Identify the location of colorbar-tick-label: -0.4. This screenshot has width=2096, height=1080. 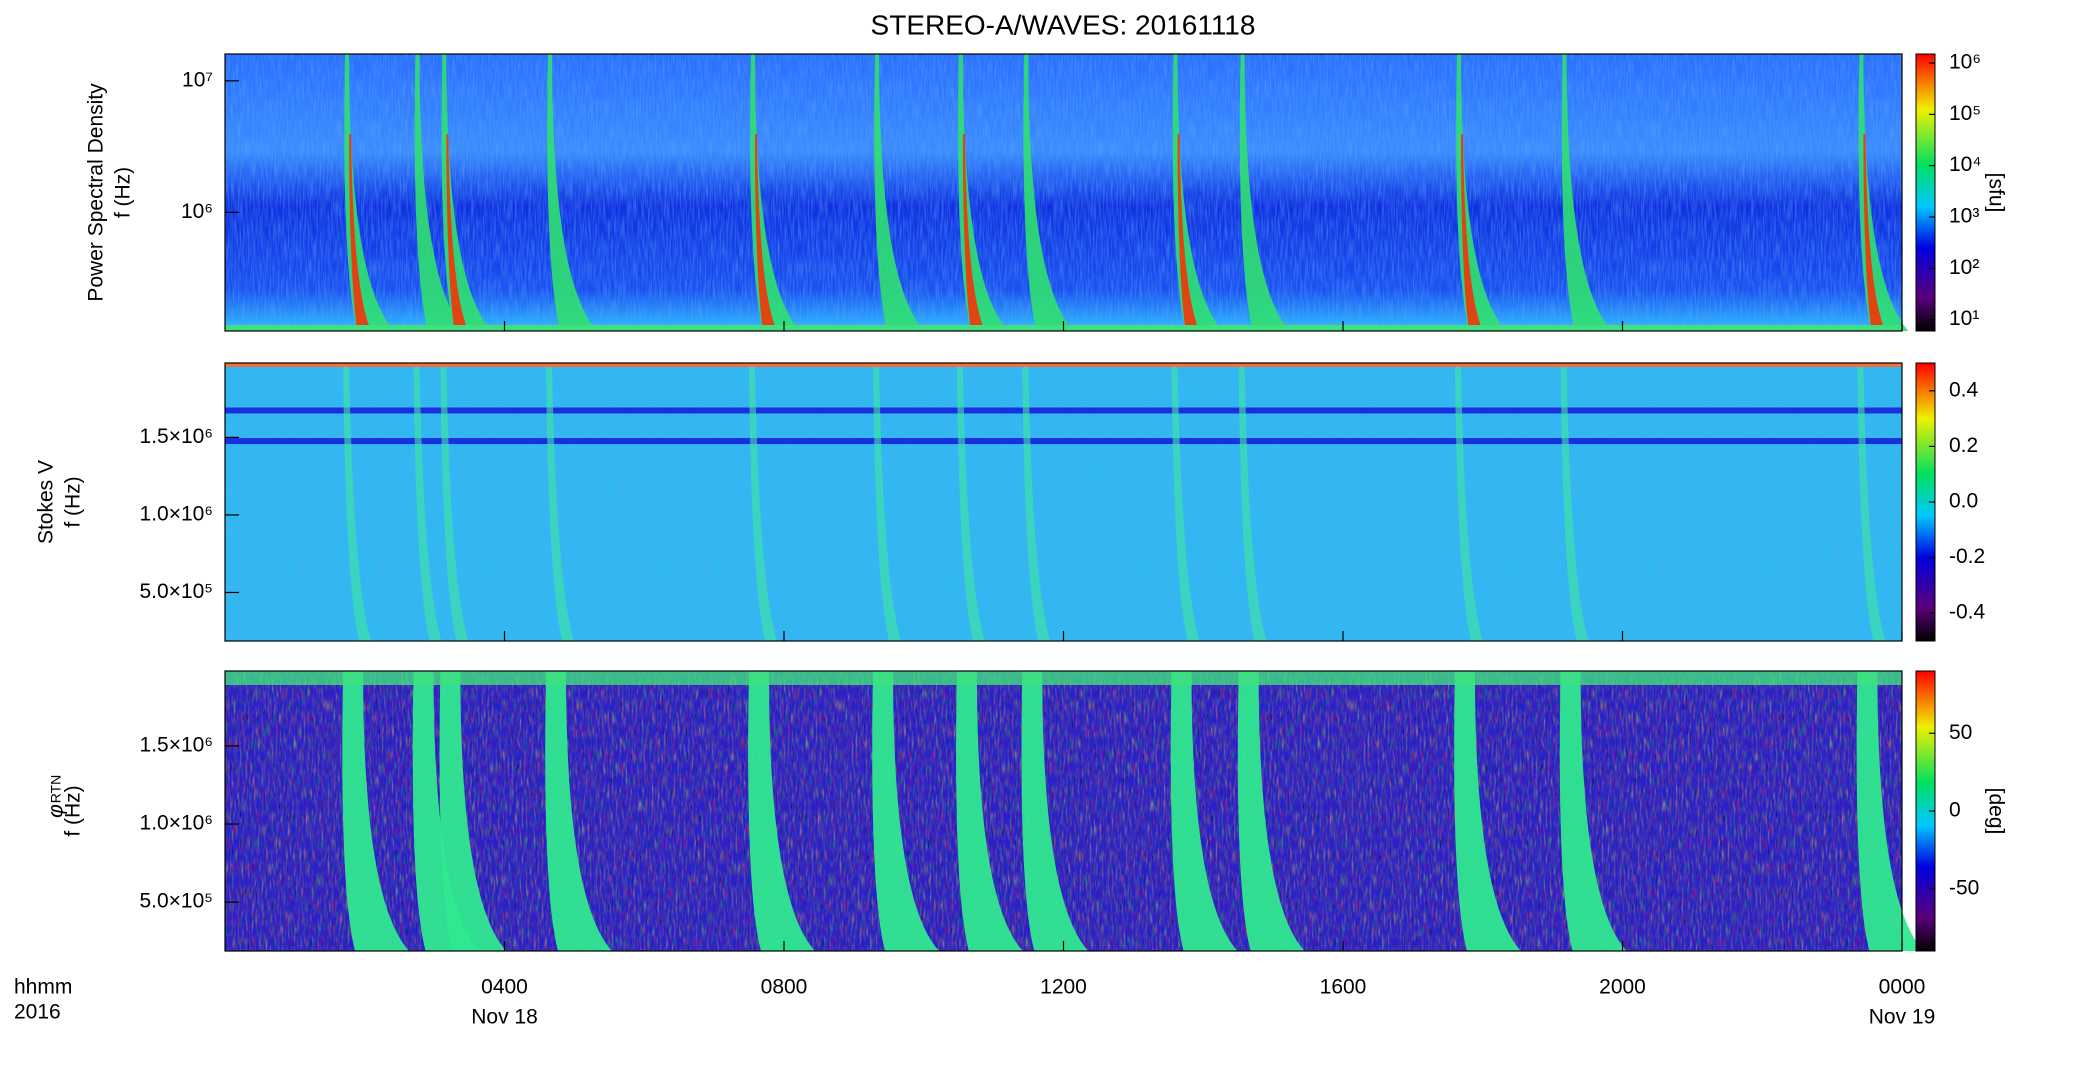
(1967, 612).